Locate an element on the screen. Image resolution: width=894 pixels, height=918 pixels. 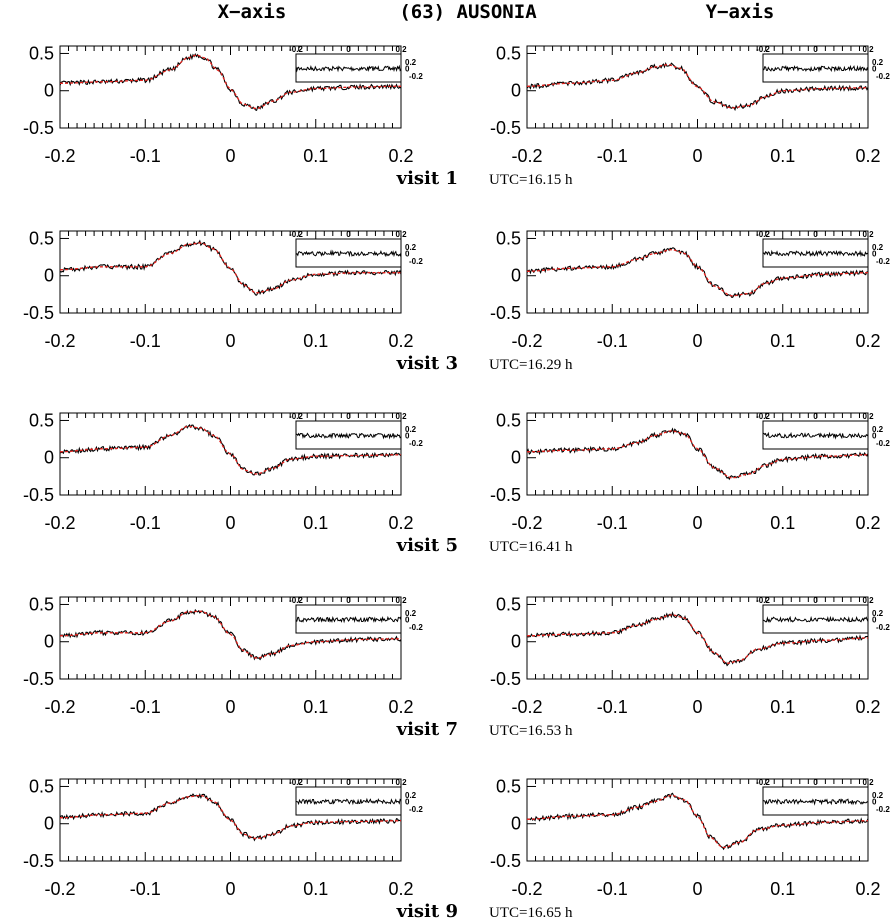
inset-frame is located at coordinates (348, 435).